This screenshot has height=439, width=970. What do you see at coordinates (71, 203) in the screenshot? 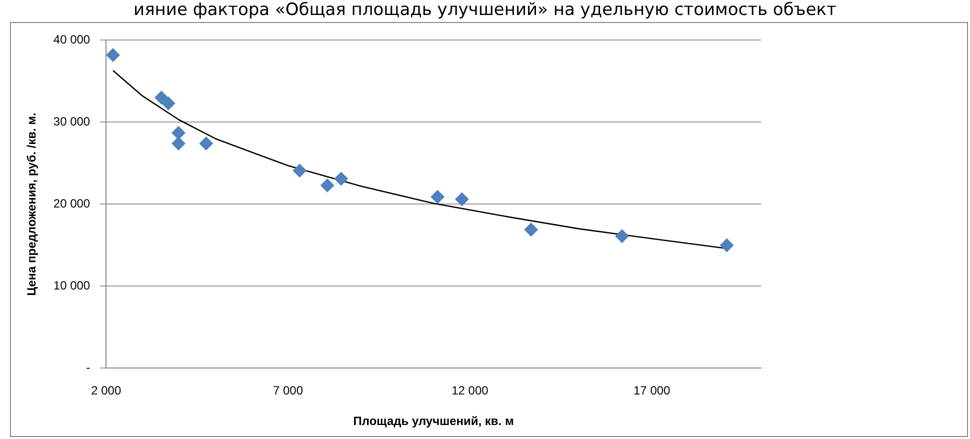
I see `y-tick-label: 20 000` at bounding box center [71, 203].